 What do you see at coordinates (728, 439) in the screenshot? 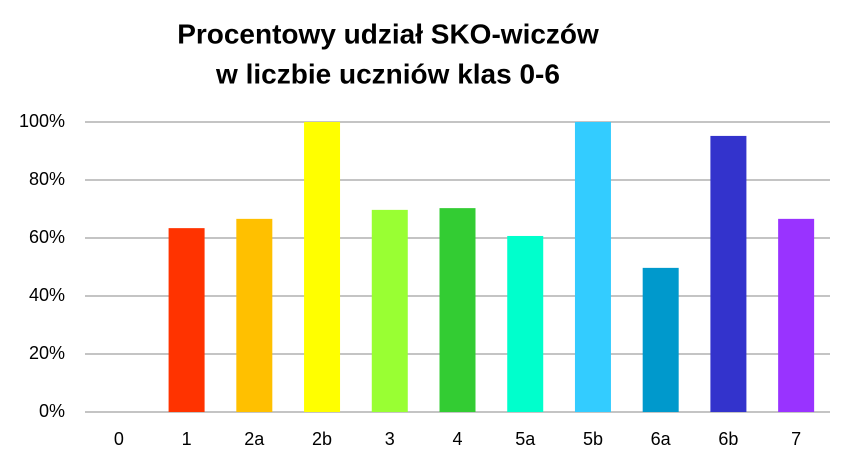
I see `x-tick-label: 6b` at bounding box center [728, 439].